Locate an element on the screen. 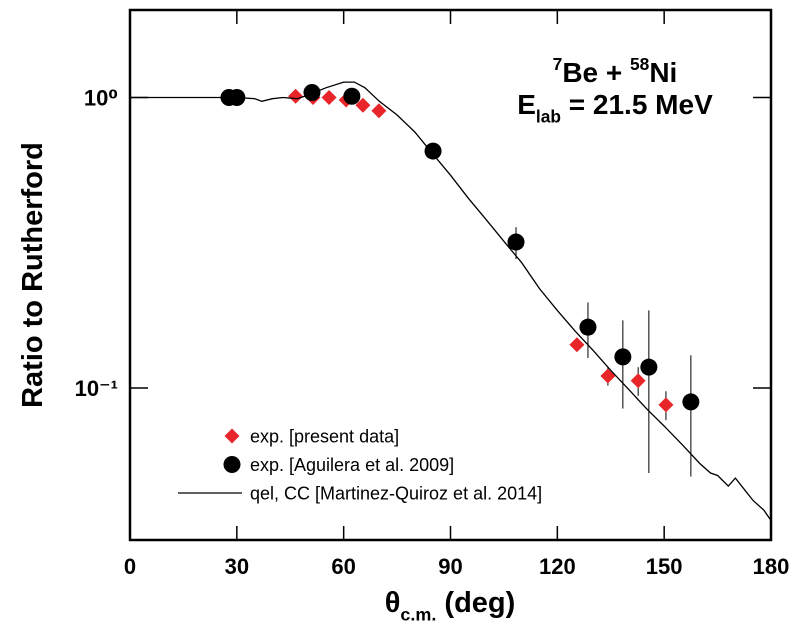  annotation-part: Be + is located at coordinates (596, 72).